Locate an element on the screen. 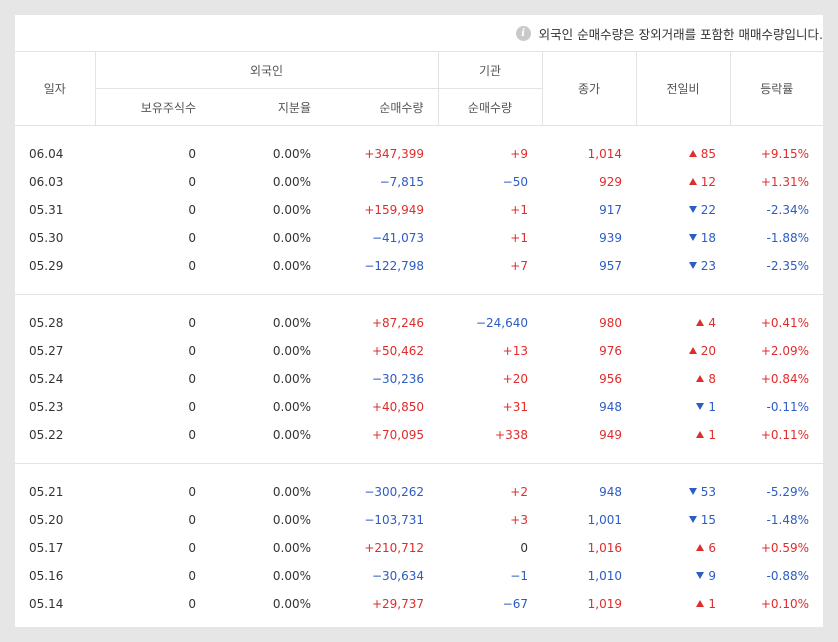 Image resolution: width=838 pixels, height=642 pixels. cell-close: 948 is located at coordinates (610, 407).